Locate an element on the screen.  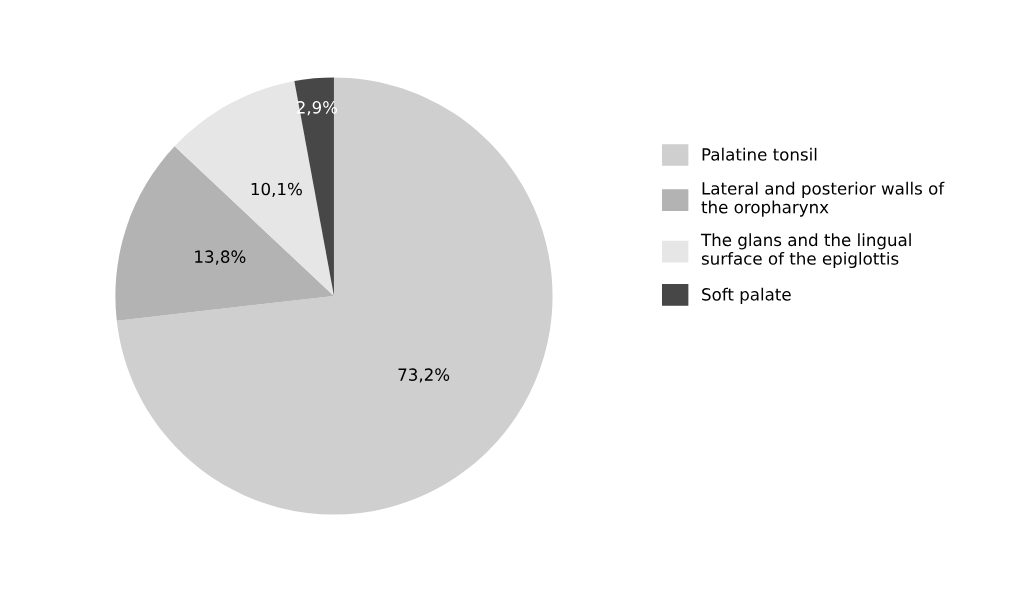
data-label: 73,2% is located at coordinates (424, 375).